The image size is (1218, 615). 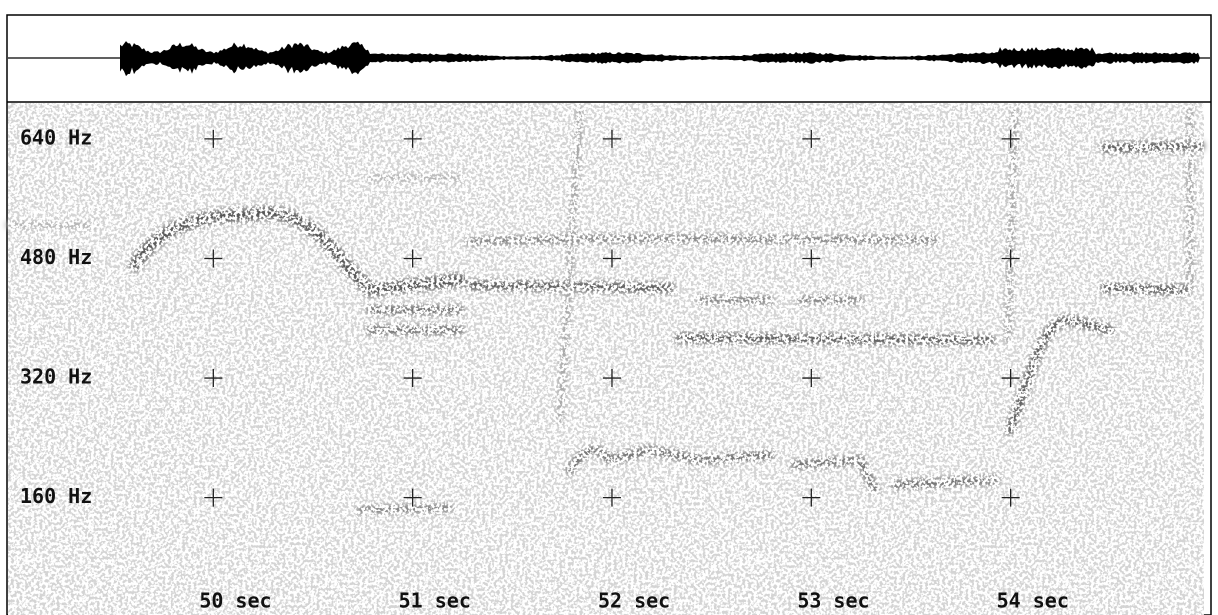 I want to click on y-tick-label: 320 Hz, so click(x=56, y=377).